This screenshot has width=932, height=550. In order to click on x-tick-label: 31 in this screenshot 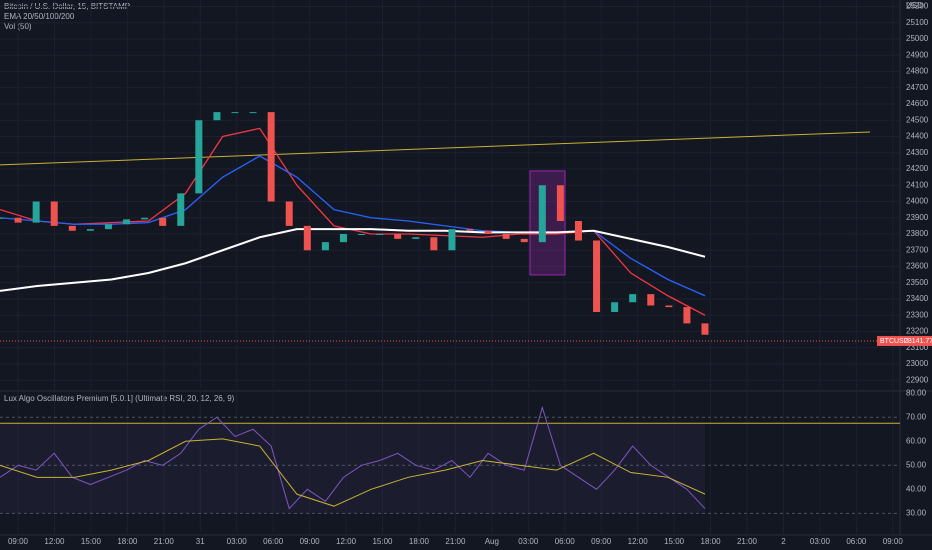, I will do `click(200, 541)`.